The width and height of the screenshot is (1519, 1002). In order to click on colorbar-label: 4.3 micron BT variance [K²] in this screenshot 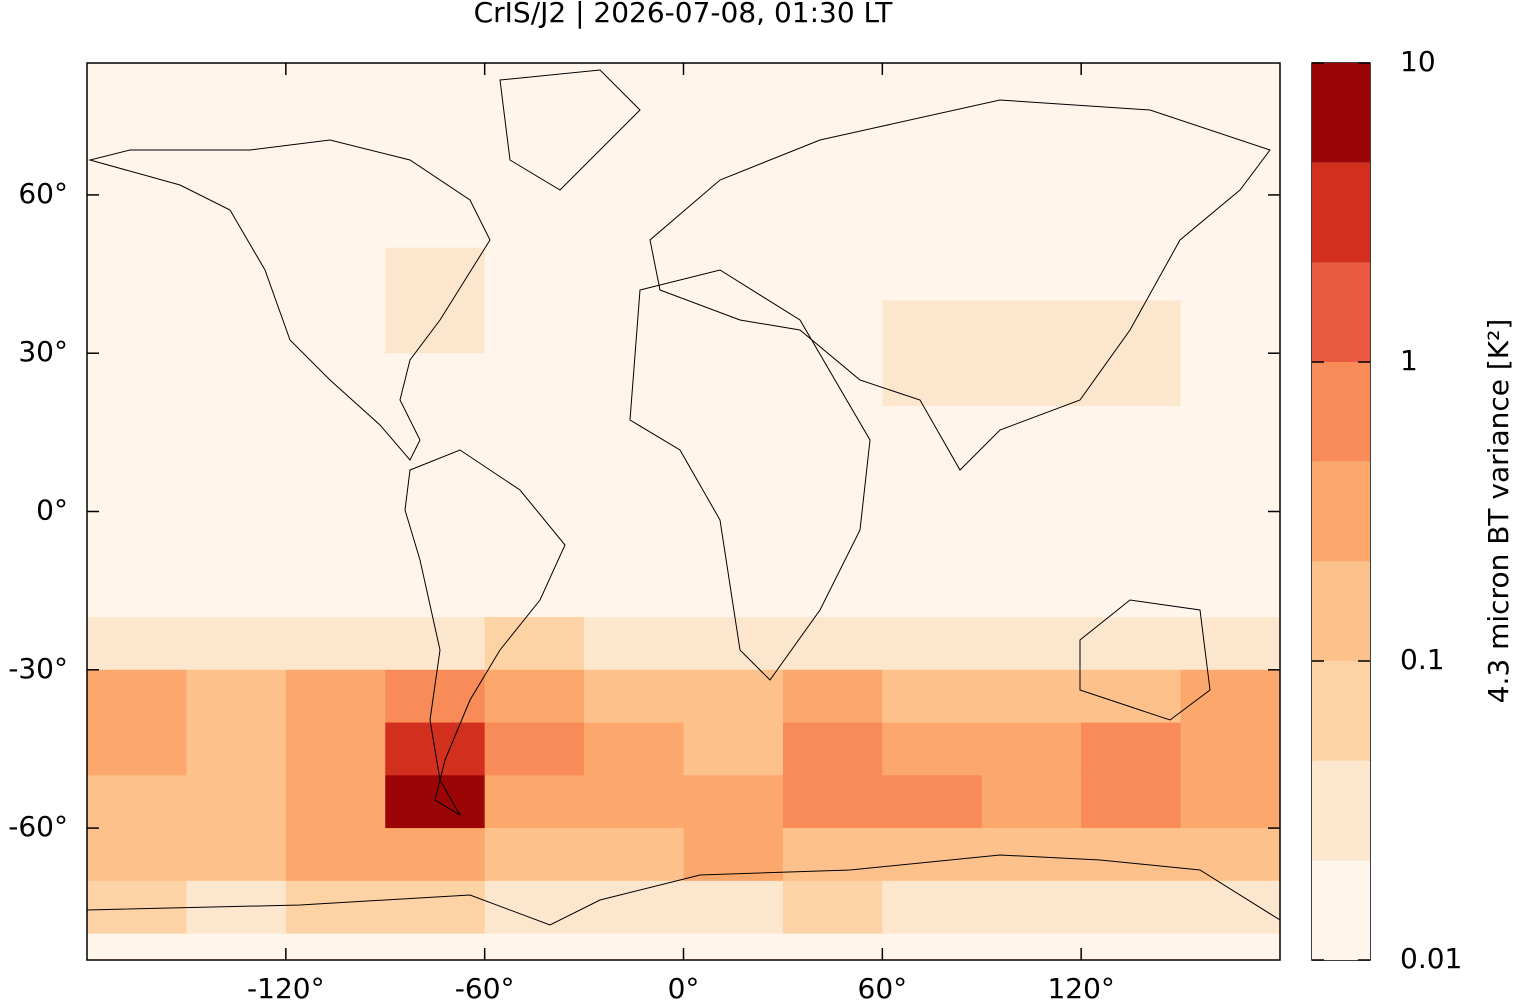, I will do `click(1498, 511)`.